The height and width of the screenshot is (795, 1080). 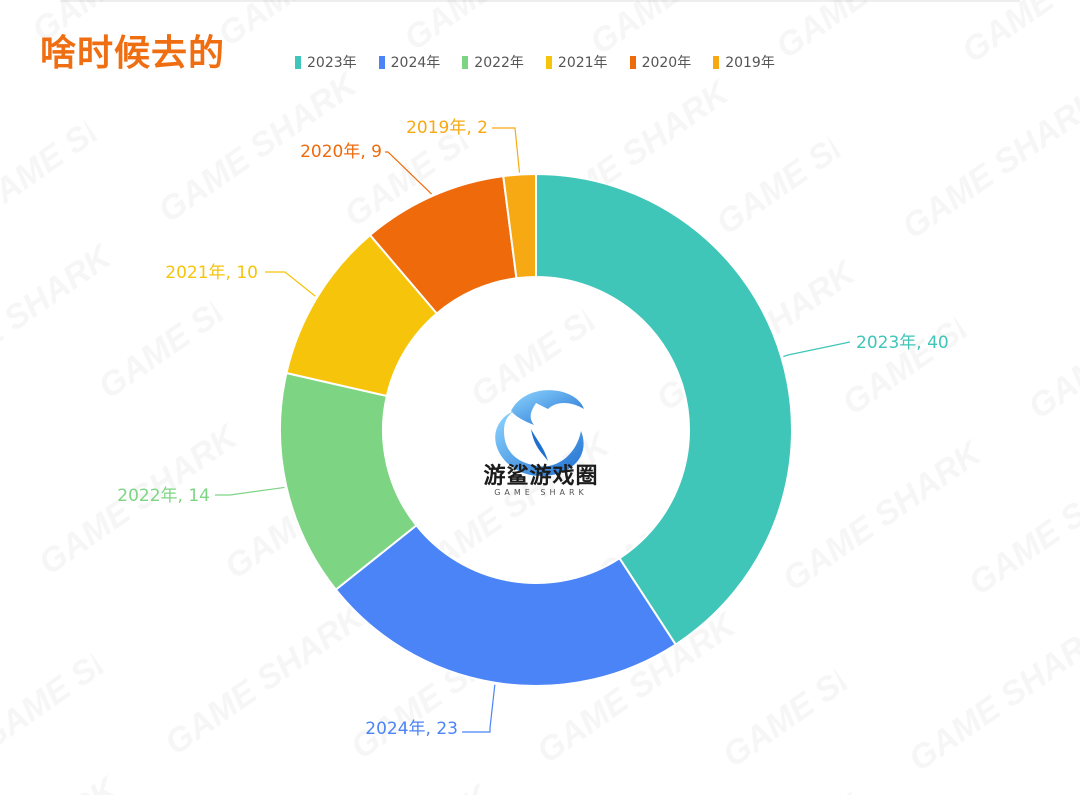 I want to click on legend-item-1: 2024年, so click(x=409, y=62).